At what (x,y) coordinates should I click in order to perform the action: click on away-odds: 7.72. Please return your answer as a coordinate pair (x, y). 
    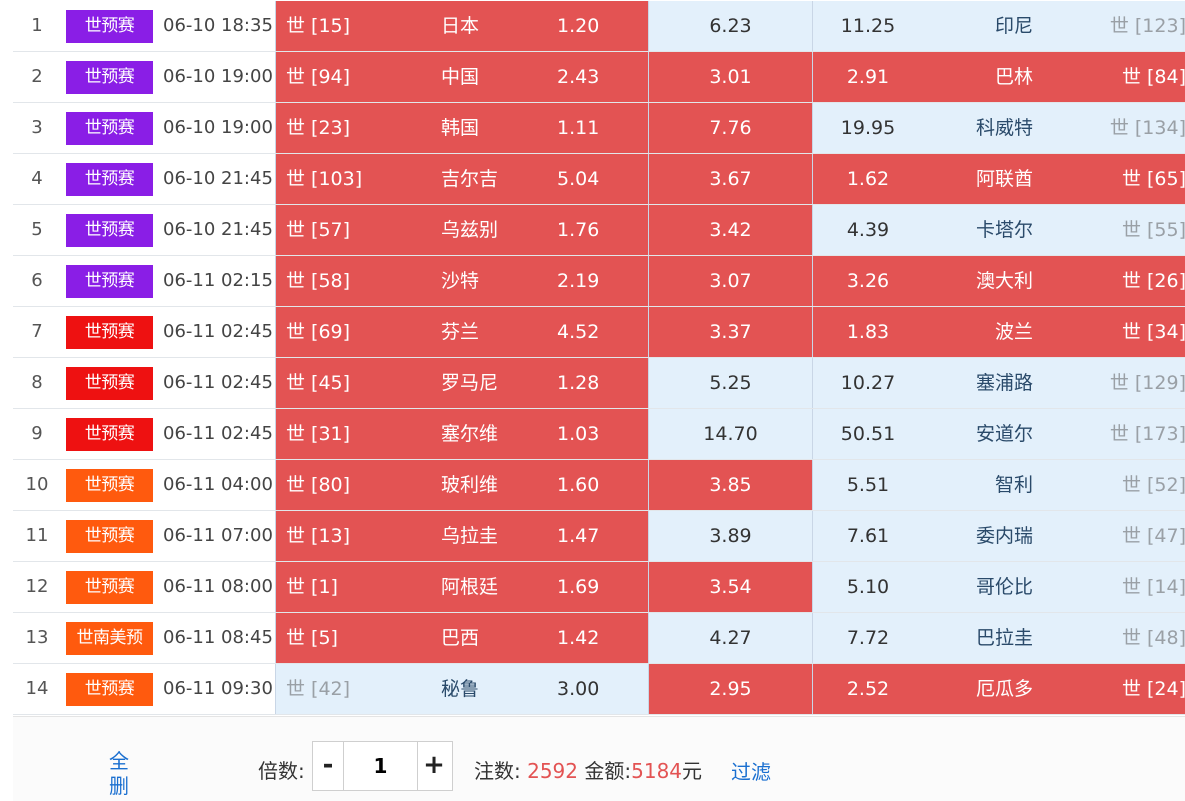
    Looking at the image, I should click on (868, 638).